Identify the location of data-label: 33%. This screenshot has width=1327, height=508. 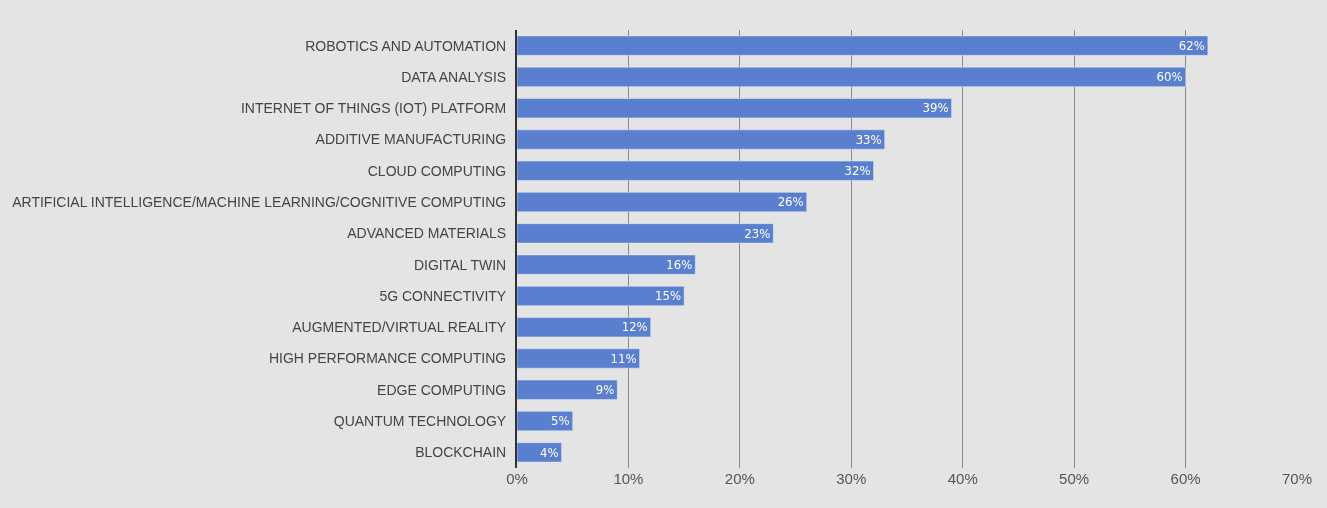
(868, 139).